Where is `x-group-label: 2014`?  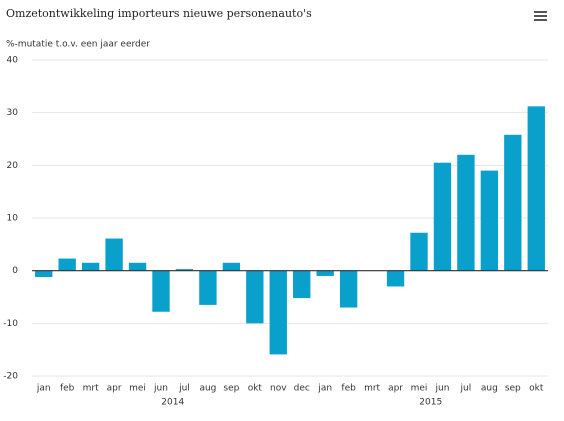
x-group-label: 2014 is located at coordinates (172, 403).